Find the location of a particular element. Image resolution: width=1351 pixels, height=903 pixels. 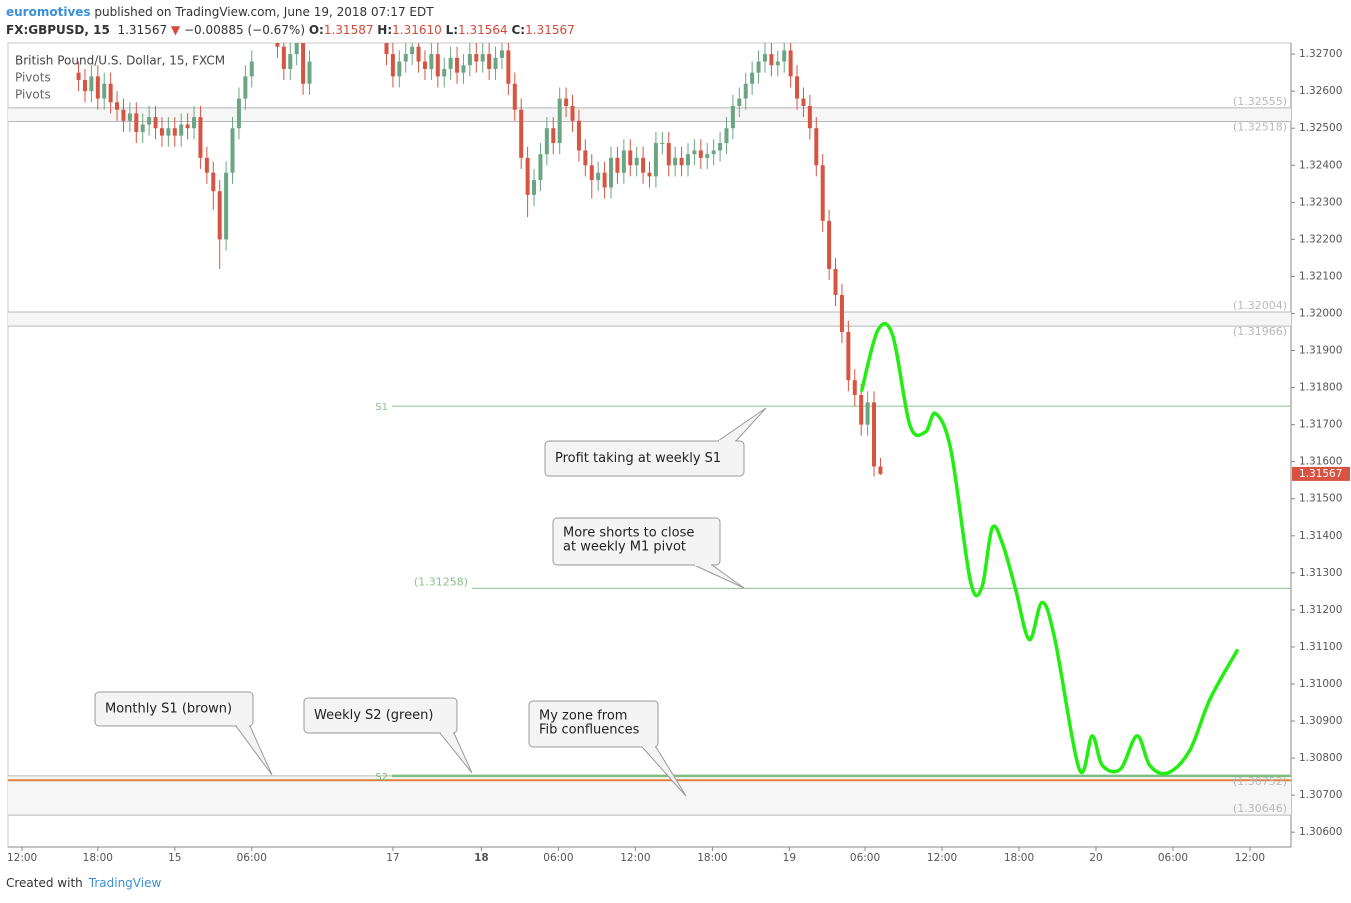

y-tick-label: 1.32600 is located at coordinates (1320, 91).